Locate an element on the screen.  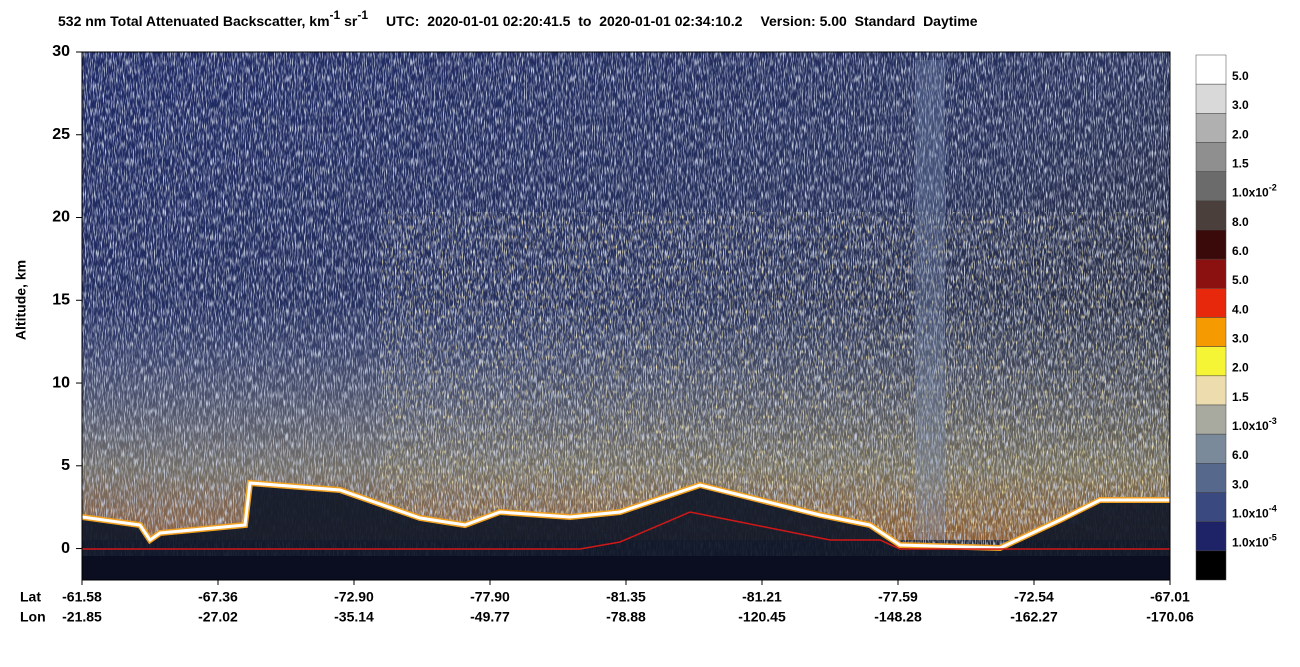
colorbar-label-exp: -5 is located at coordinates (1273, 538).